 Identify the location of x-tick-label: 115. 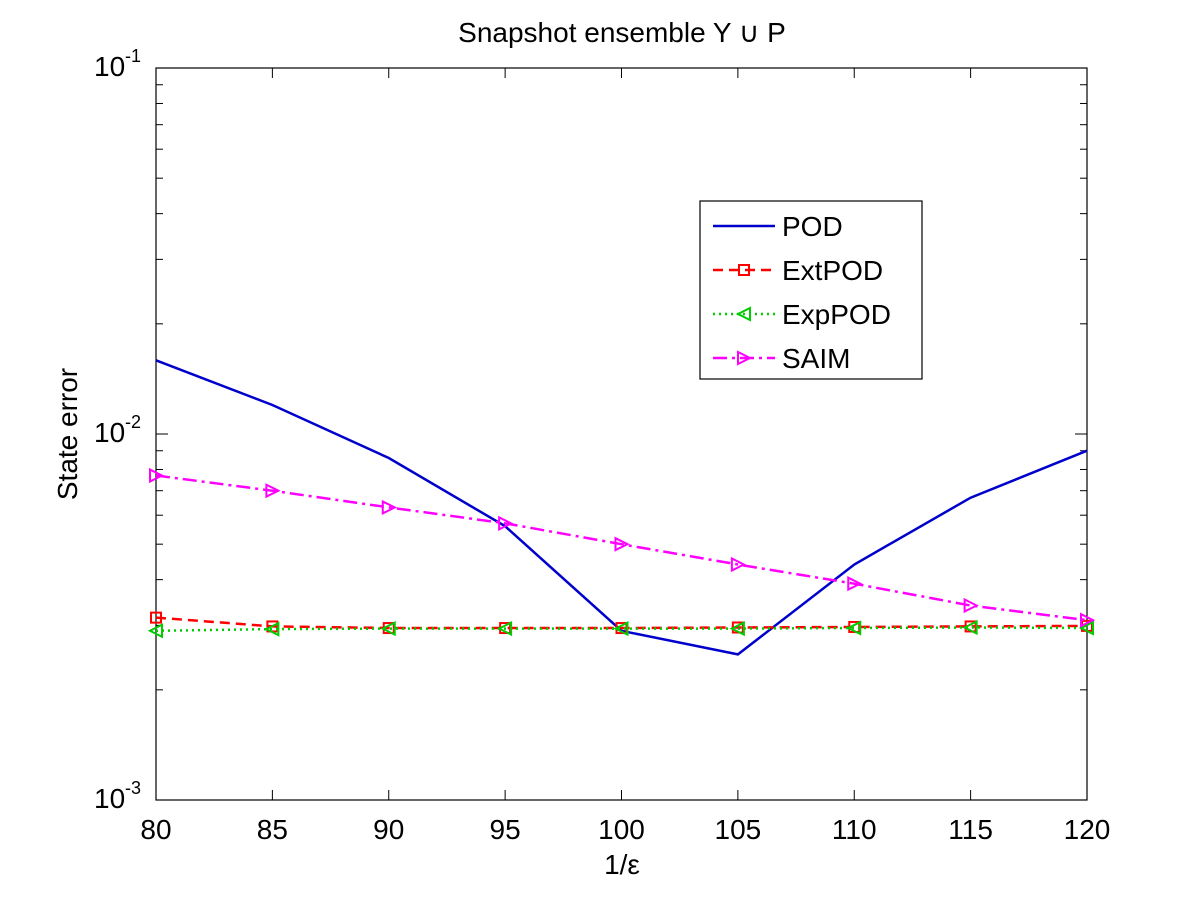
(970, 829).